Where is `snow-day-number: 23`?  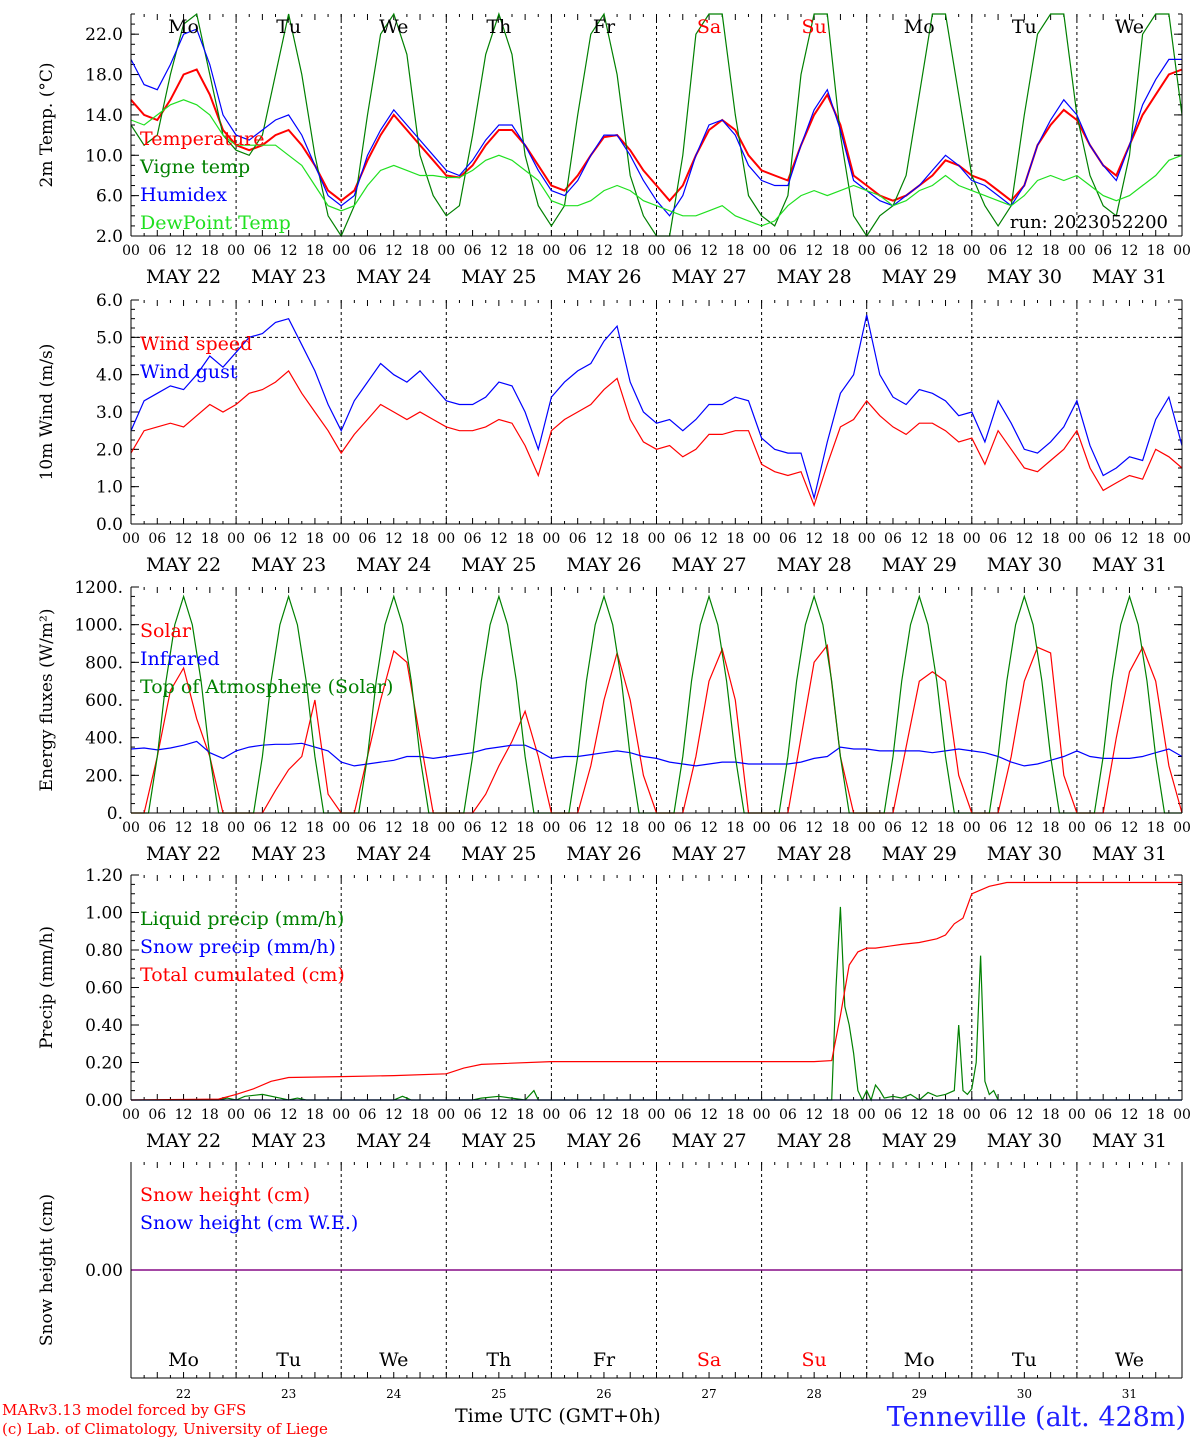
snow-day-number: 23 is located at coordinates (288, 1394).